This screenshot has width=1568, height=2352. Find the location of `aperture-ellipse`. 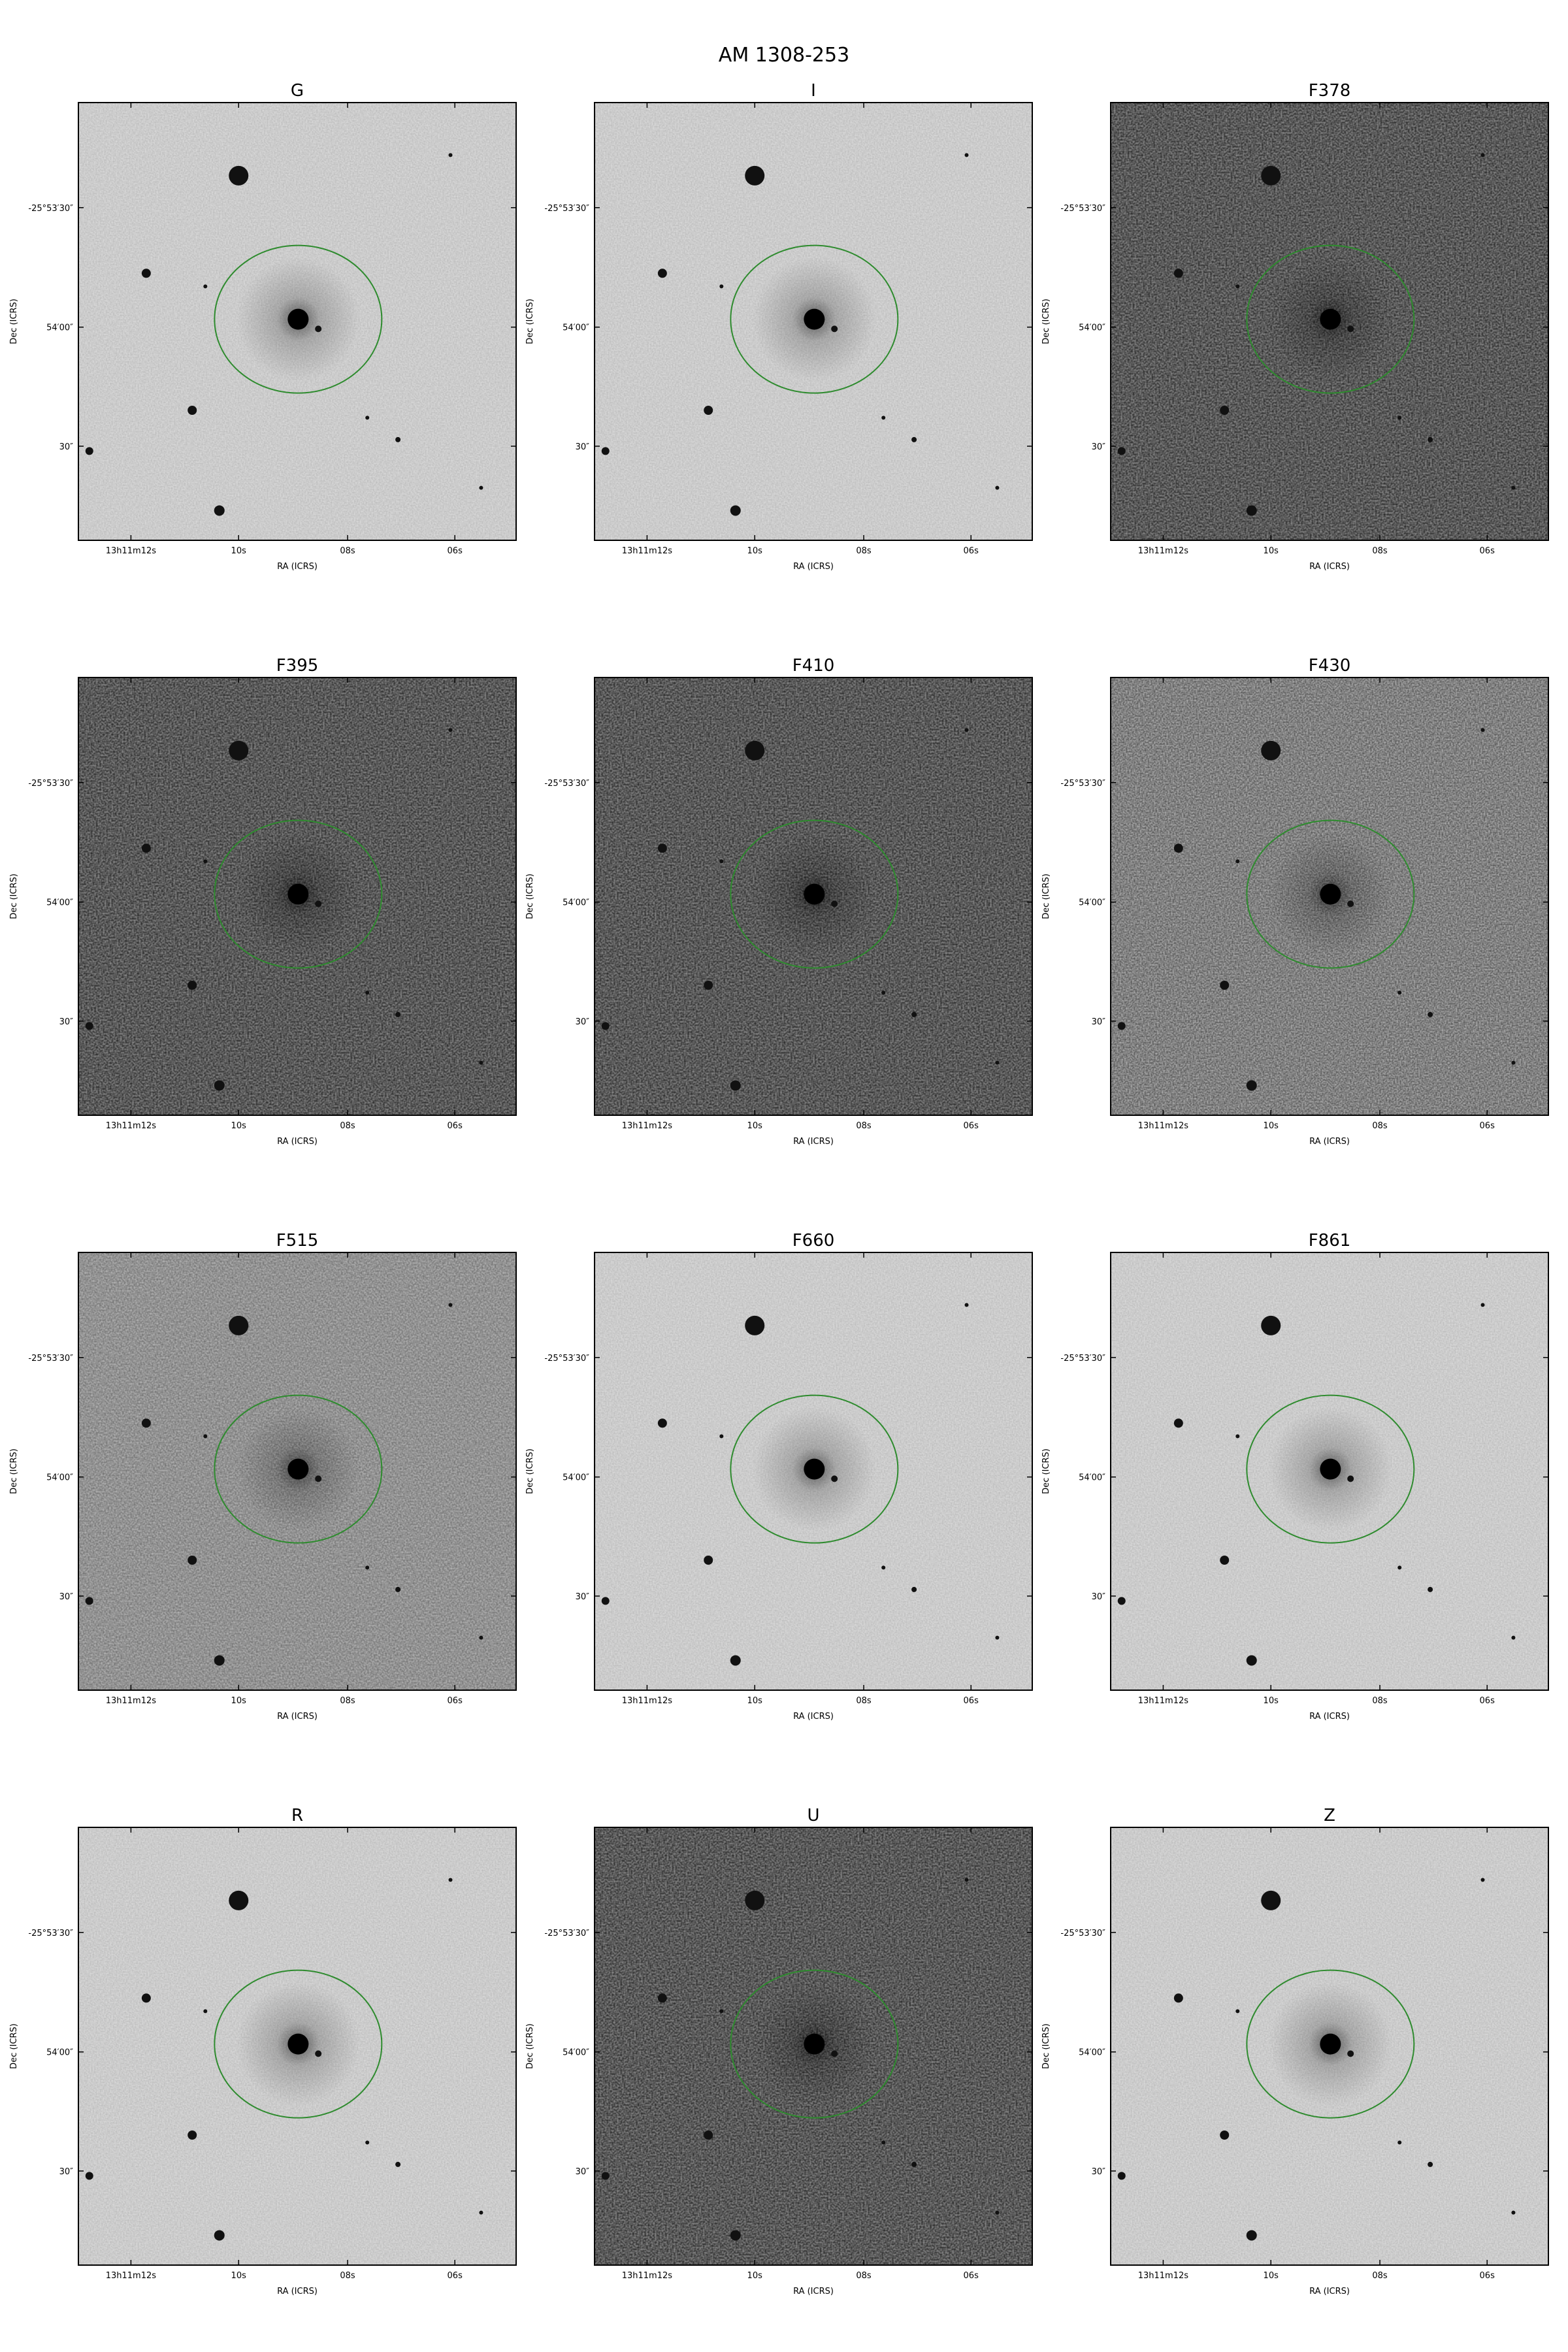

aperture-ellipse is located at coordinates (814, 2044).